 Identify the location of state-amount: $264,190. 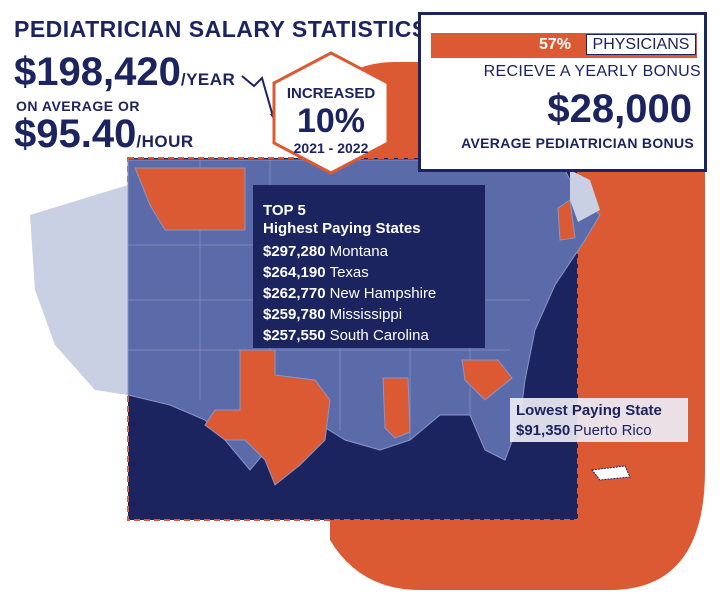
(294, 272).